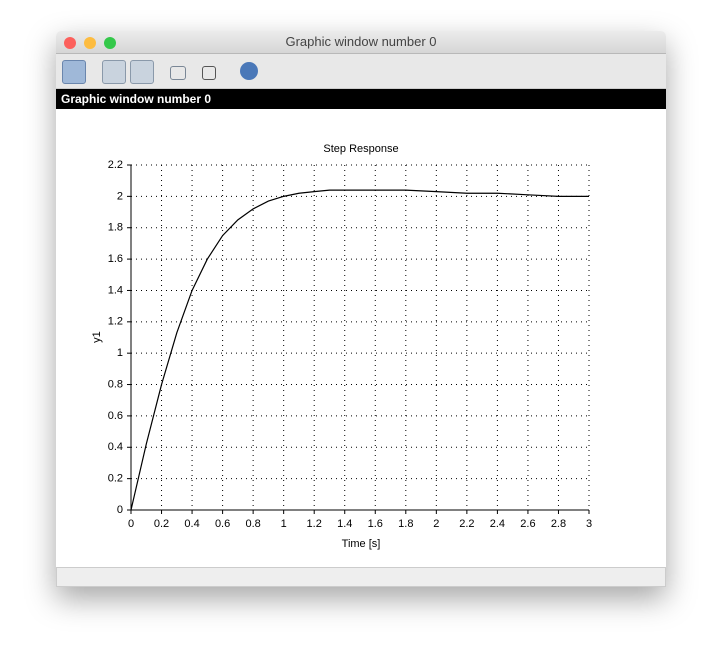  Describe the element at coordinates (161, 524) in the screenshot. I see `x-tick-label: 0.2` at that location.